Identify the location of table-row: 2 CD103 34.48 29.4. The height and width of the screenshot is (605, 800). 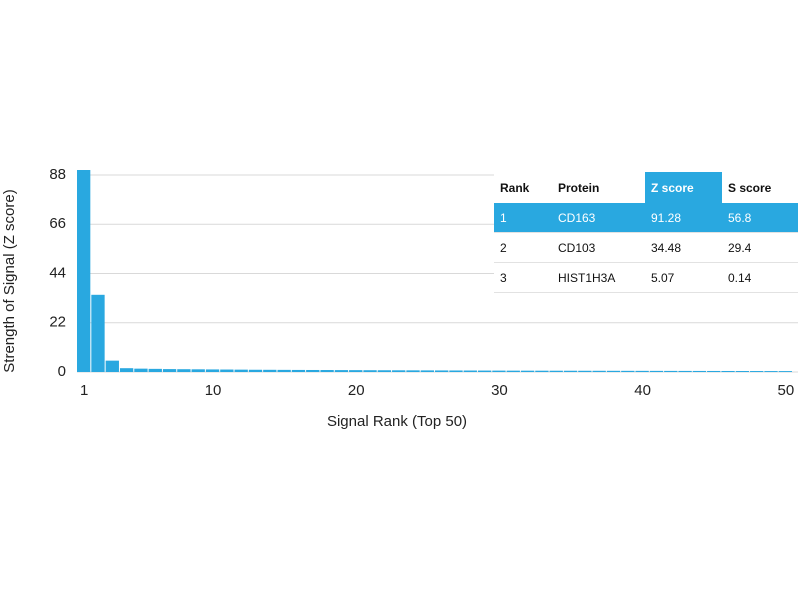
(646, 248).